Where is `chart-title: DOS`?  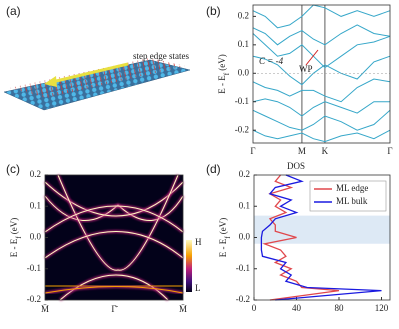 chart-title: DOS is located at coordinates (296, 166).